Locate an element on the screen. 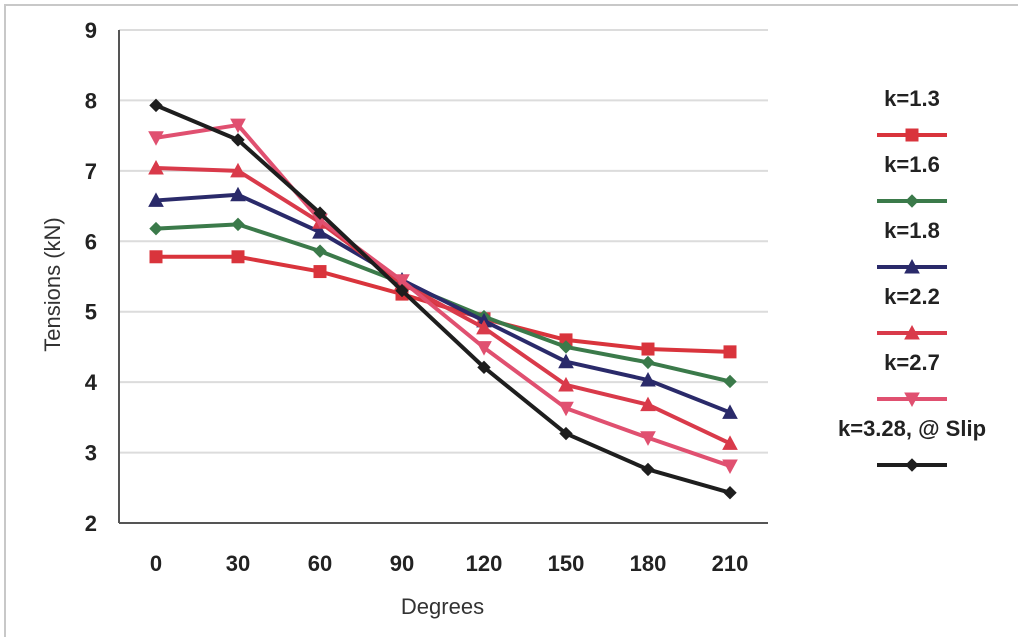 This screenshot has width=1024, height=643. legend-label: k=2.2 is located at coordinates (912, 296).